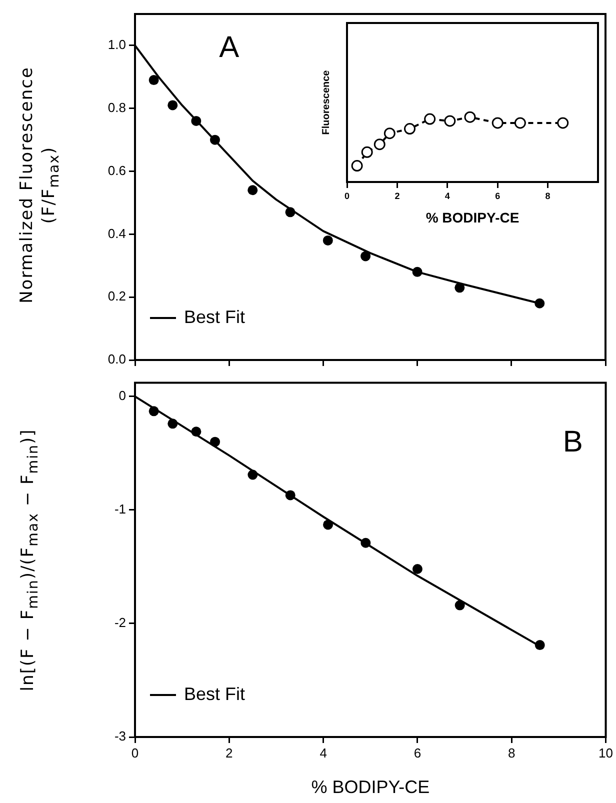  Describe the element at coordinates (120, 509) in the screenshot. I see `y-tick-label: -1` at that location.